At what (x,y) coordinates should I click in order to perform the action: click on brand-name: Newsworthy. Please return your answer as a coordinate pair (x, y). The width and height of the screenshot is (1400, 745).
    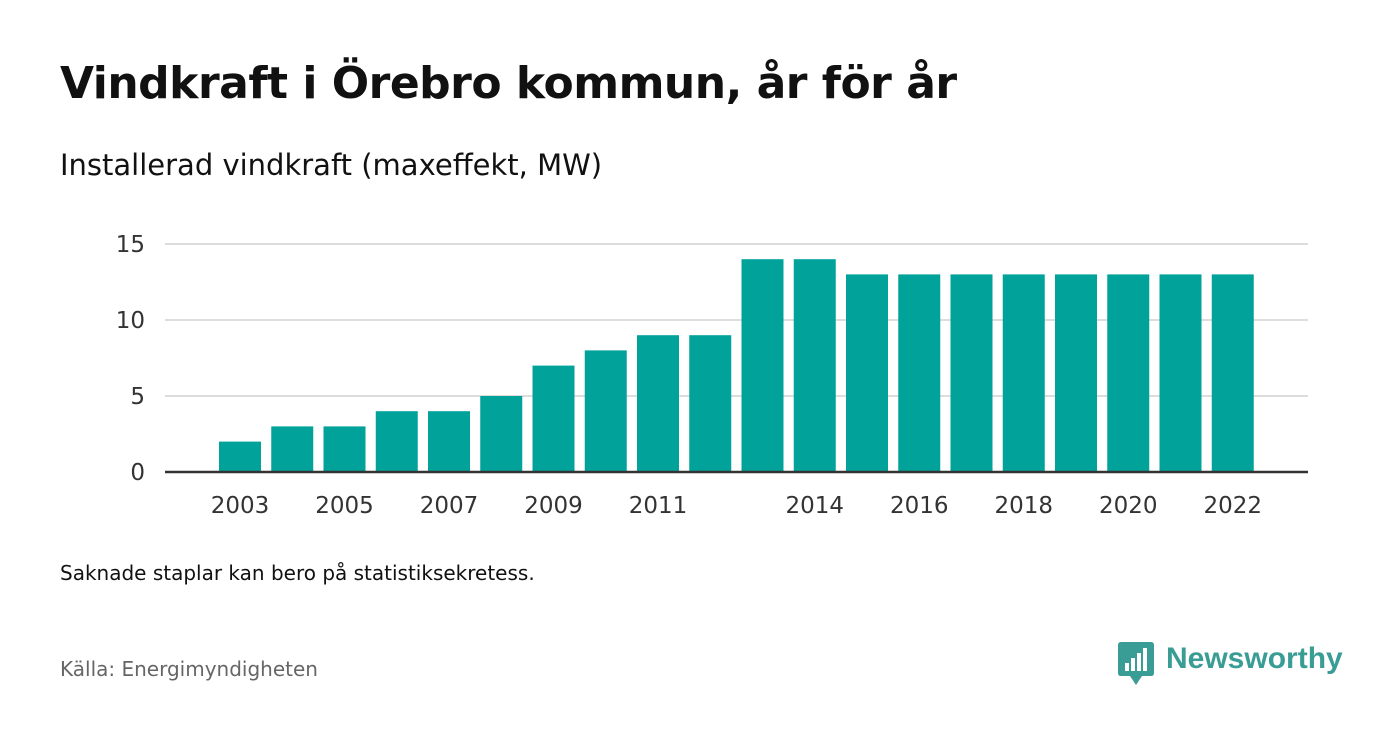
    Looking at the image, I should click on (1254, 658).